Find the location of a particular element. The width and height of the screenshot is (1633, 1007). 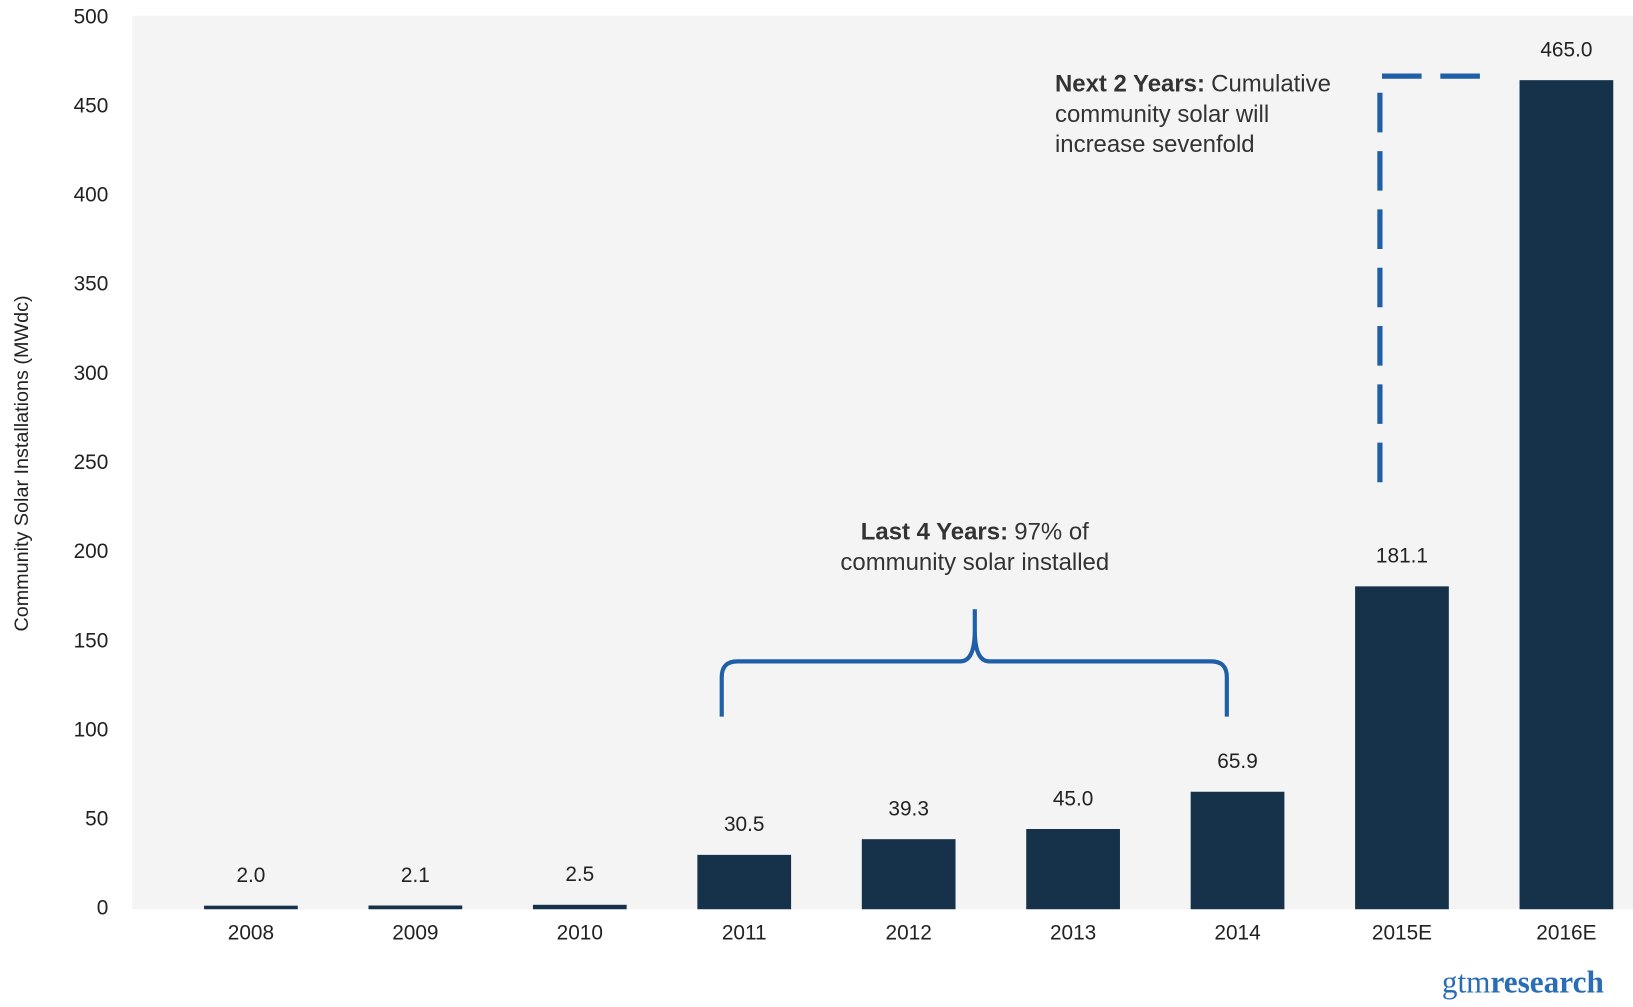

y-tick-label: 300 is located at coordinates (91, 373).